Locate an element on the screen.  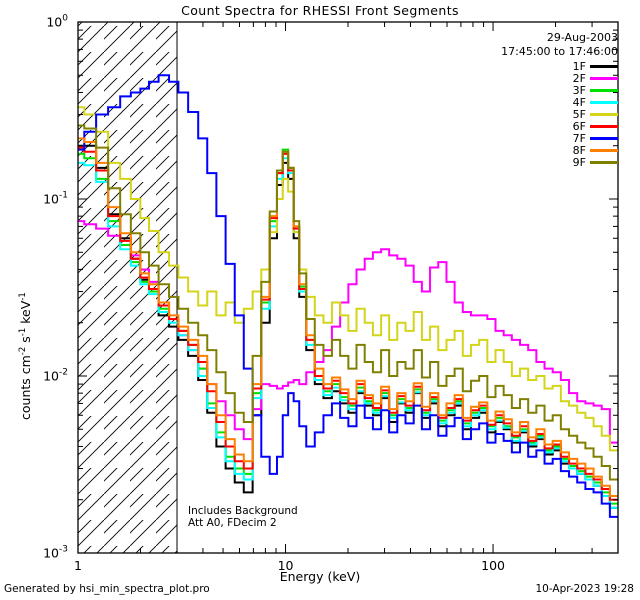
legend-item-8f: 8F is located at coordinates (595, 150).